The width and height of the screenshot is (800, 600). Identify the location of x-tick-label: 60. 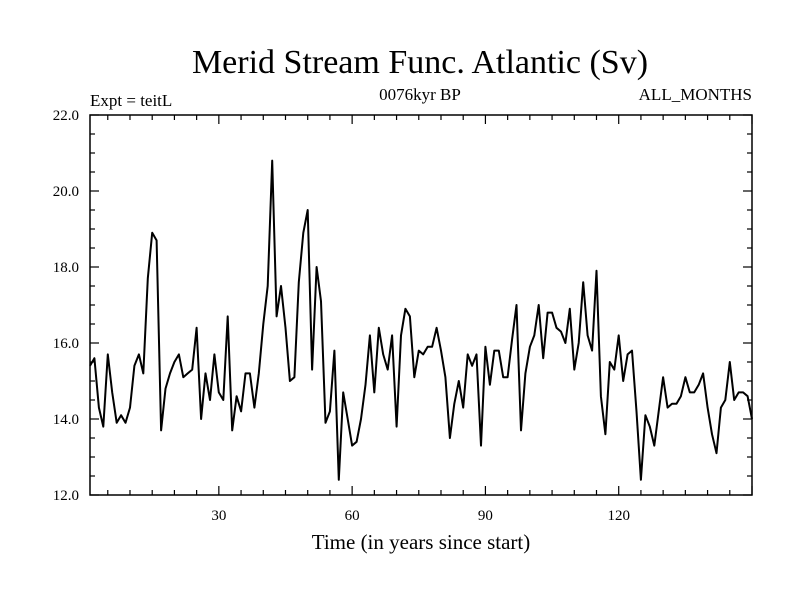
(352, 516).